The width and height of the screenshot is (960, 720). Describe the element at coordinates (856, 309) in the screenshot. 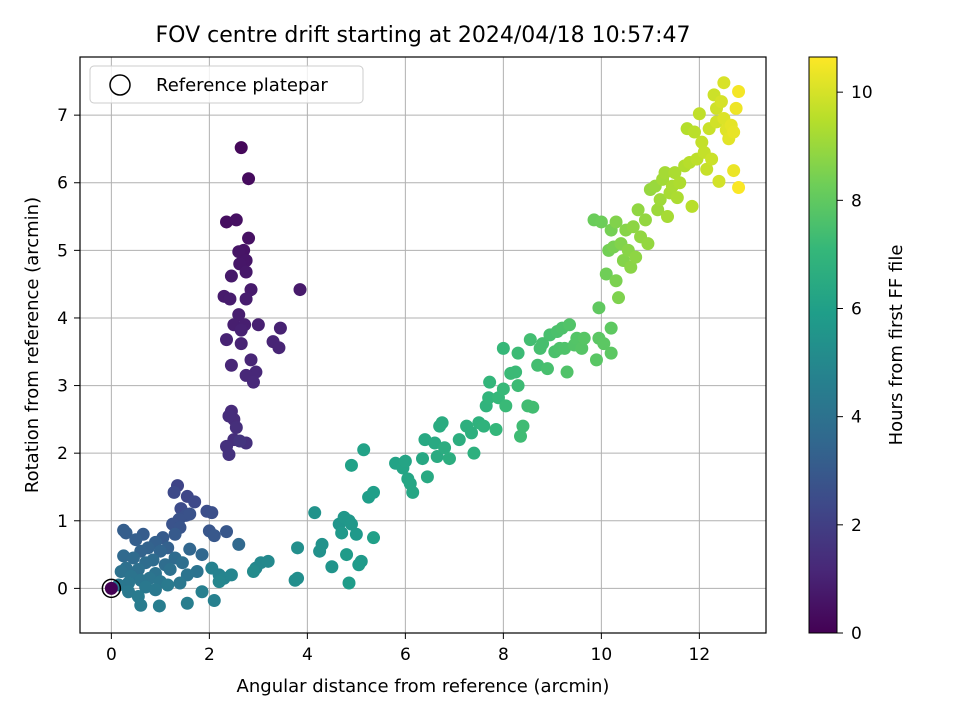

I see `colorbar-tick-label: 6` at that location.